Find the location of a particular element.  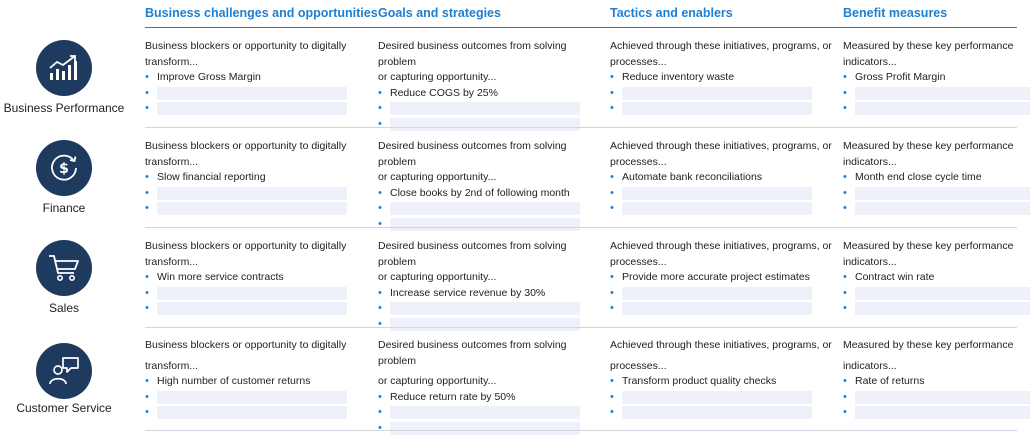

bullet-text: Reduce inventory waste is located at coordinates (678, 77).